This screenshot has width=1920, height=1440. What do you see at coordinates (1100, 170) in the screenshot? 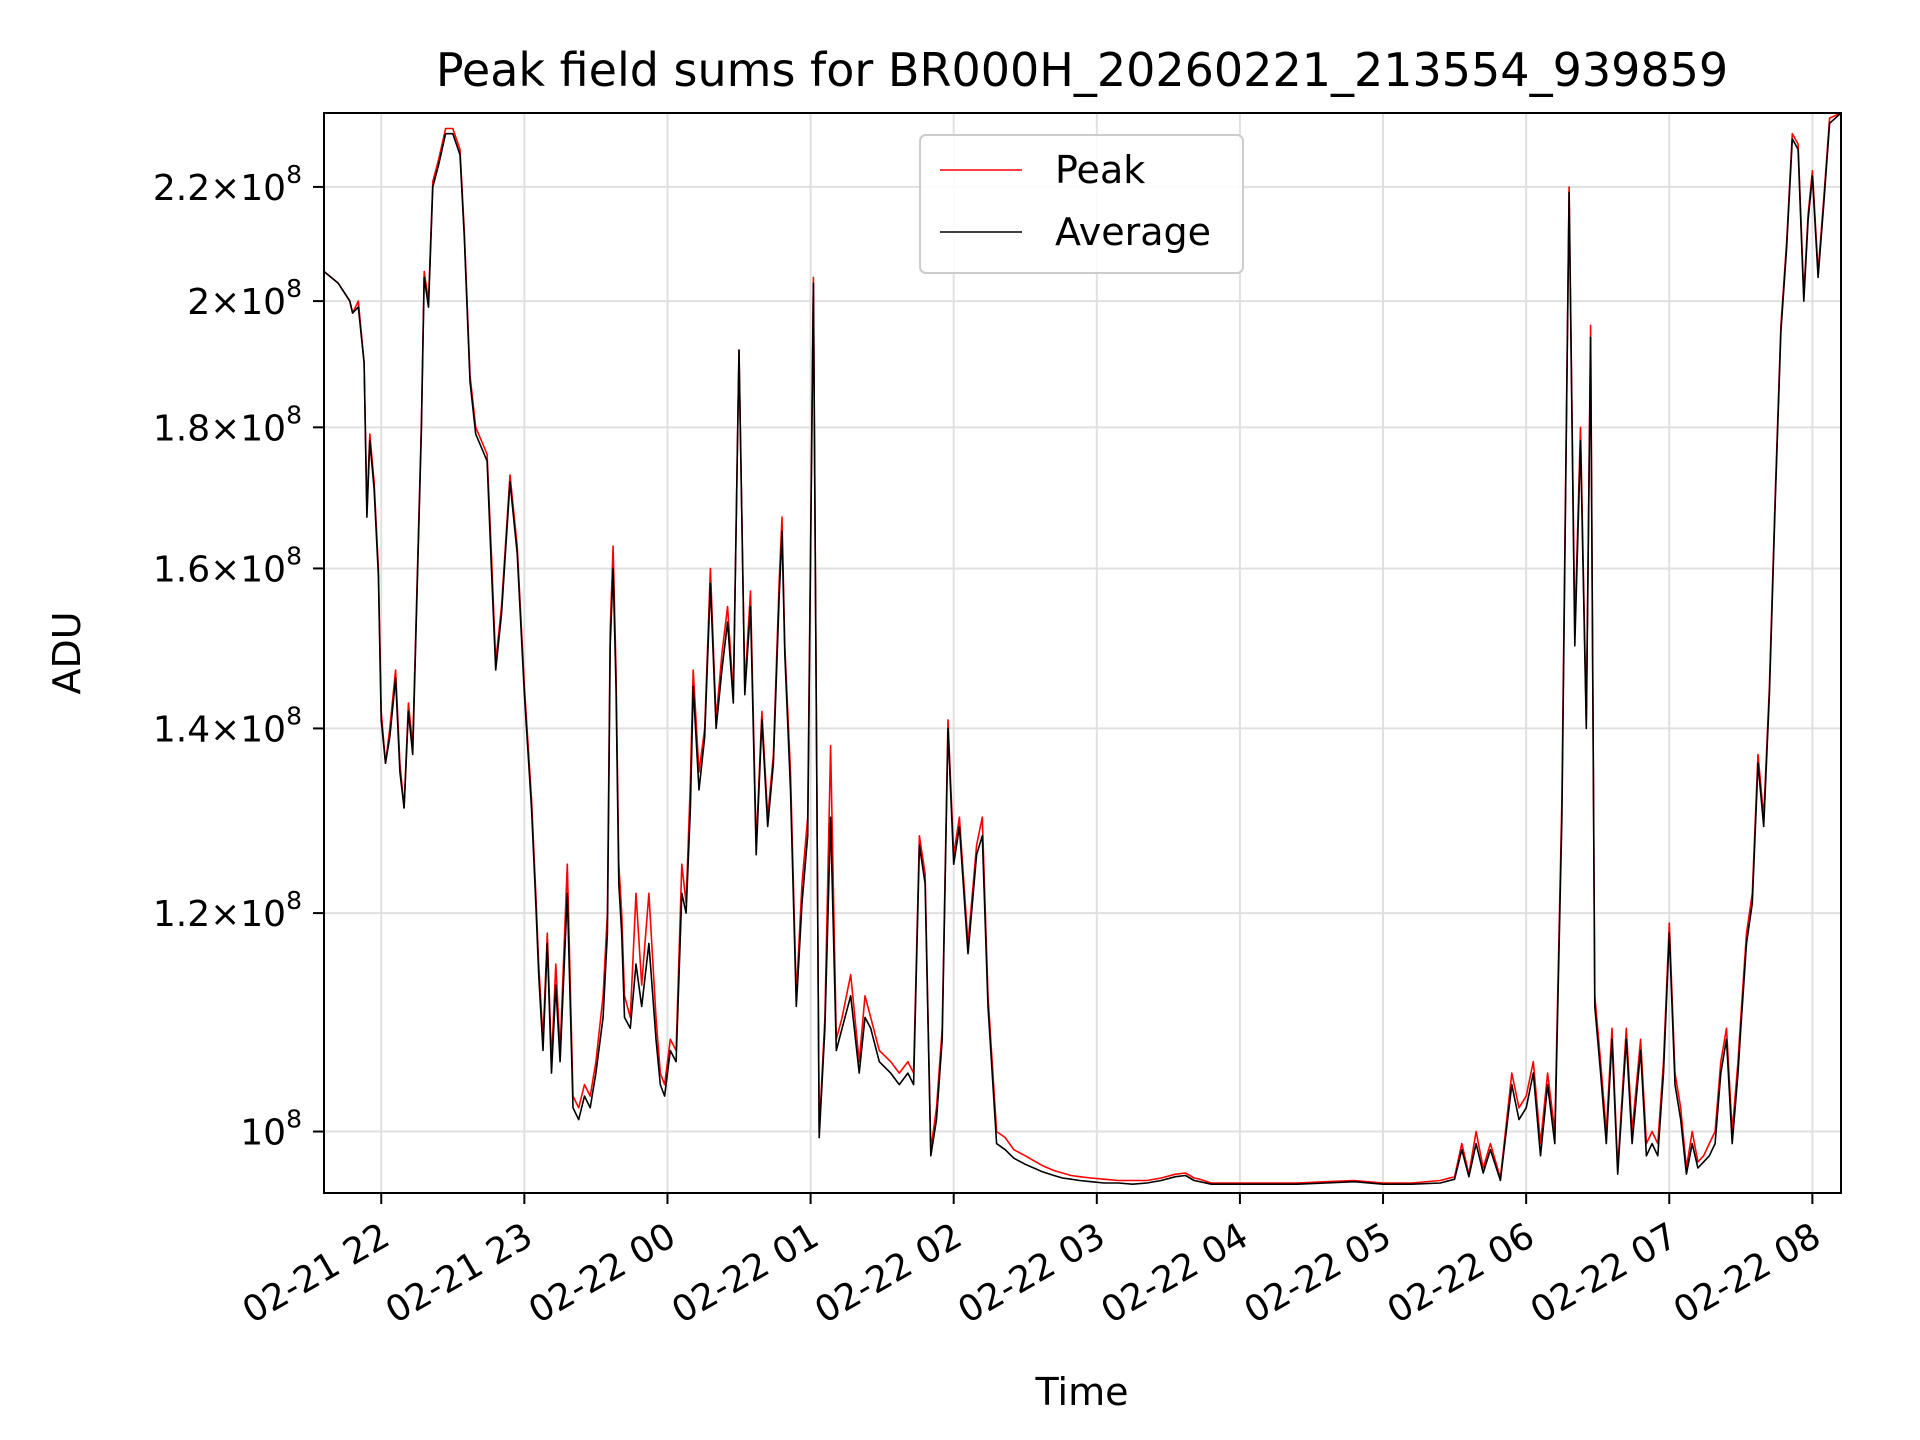
I see `legend-label-peak: Peak` at bounding box center [1100, 170].